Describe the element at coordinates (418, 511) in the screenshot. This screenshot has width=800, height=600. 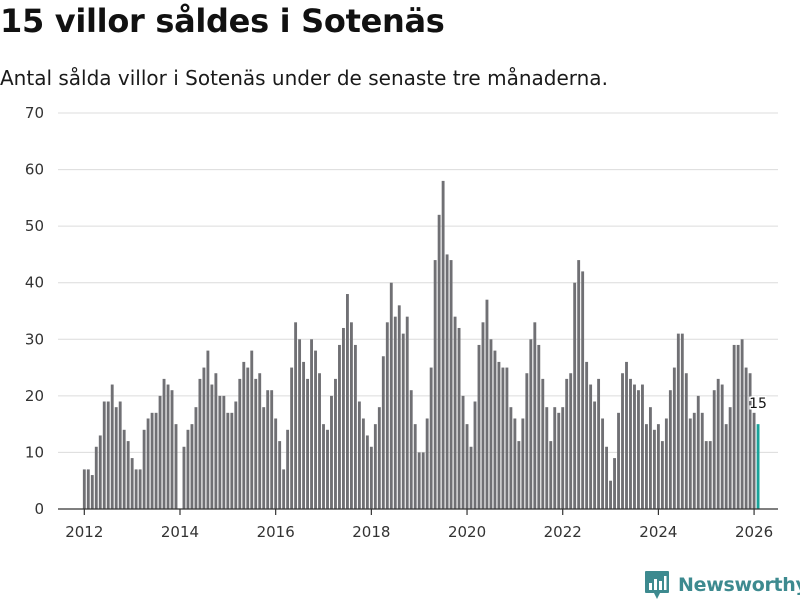
I see `x-axis` at that location.